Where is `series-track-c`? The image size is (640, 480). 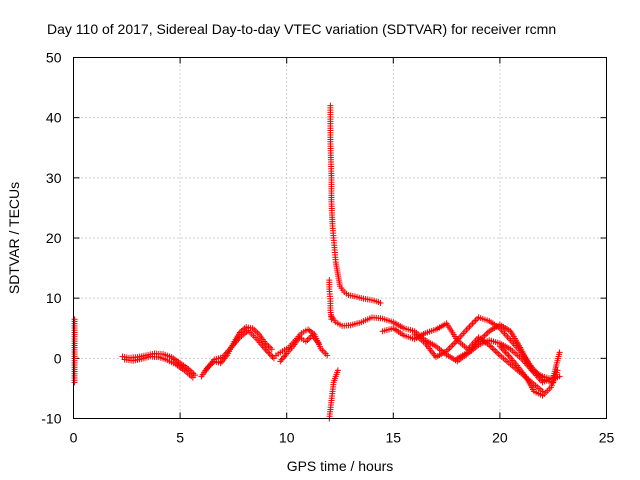
series-track-c is located at coordinates (302, 342).